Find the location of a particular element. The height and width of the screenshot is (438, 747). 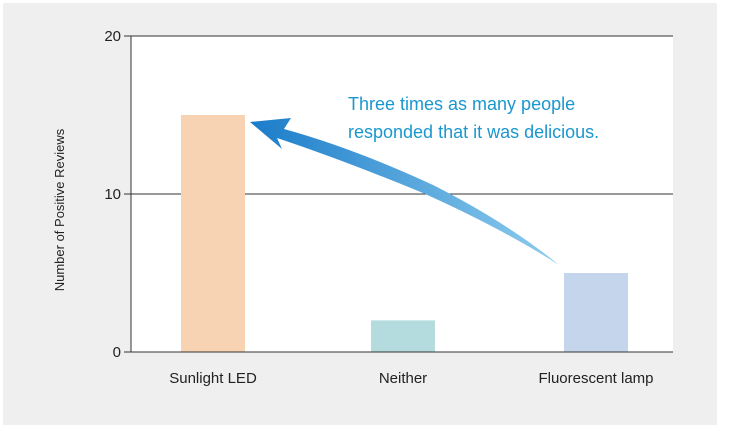

y-tick-label-20: 20 is located at coordinates (112, 36).